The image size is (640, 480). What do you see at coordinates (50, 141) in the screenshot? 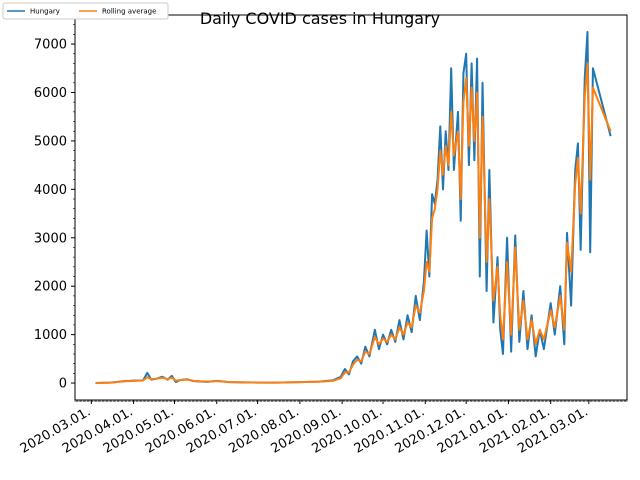
I see `y-tick-label: 5000` at bounding box center [50, 141].